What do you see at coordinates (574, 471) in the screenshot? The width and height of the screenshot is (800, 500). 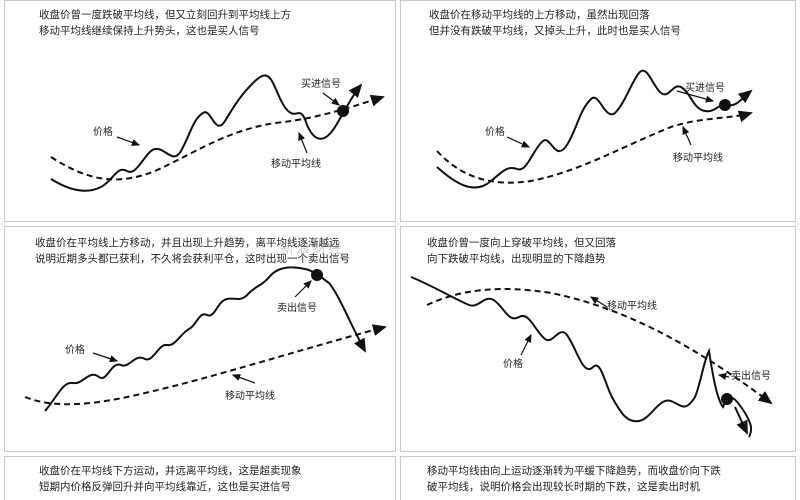 I see `caption-line: 移动平均线由向上运动逐渐转为平缓下降趋势，而收盘价向下跌` at bounding box center [574, 471].